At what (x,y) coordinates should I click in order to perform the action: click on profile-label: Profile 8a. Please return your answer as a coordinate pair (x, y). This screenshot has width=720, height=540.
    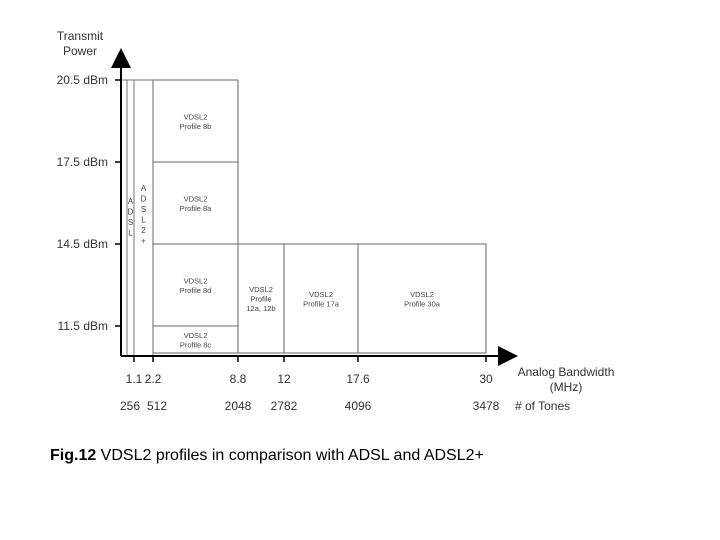
    Looking at the image, I should click on (196, 208).